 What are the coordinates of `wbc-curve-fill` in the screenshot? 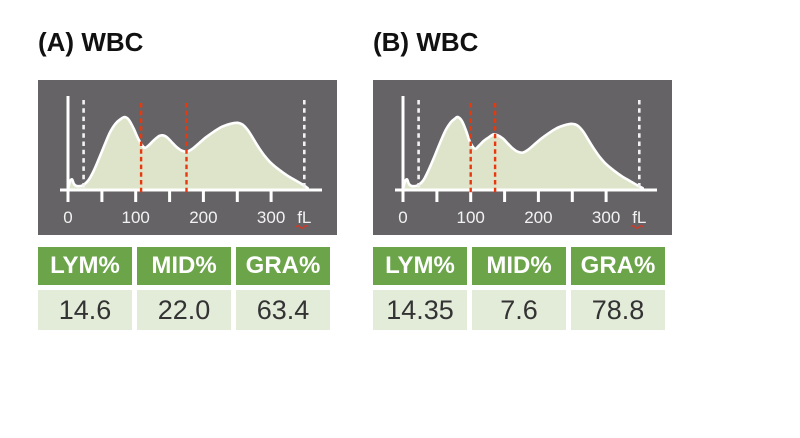 It's located at (188, 153).